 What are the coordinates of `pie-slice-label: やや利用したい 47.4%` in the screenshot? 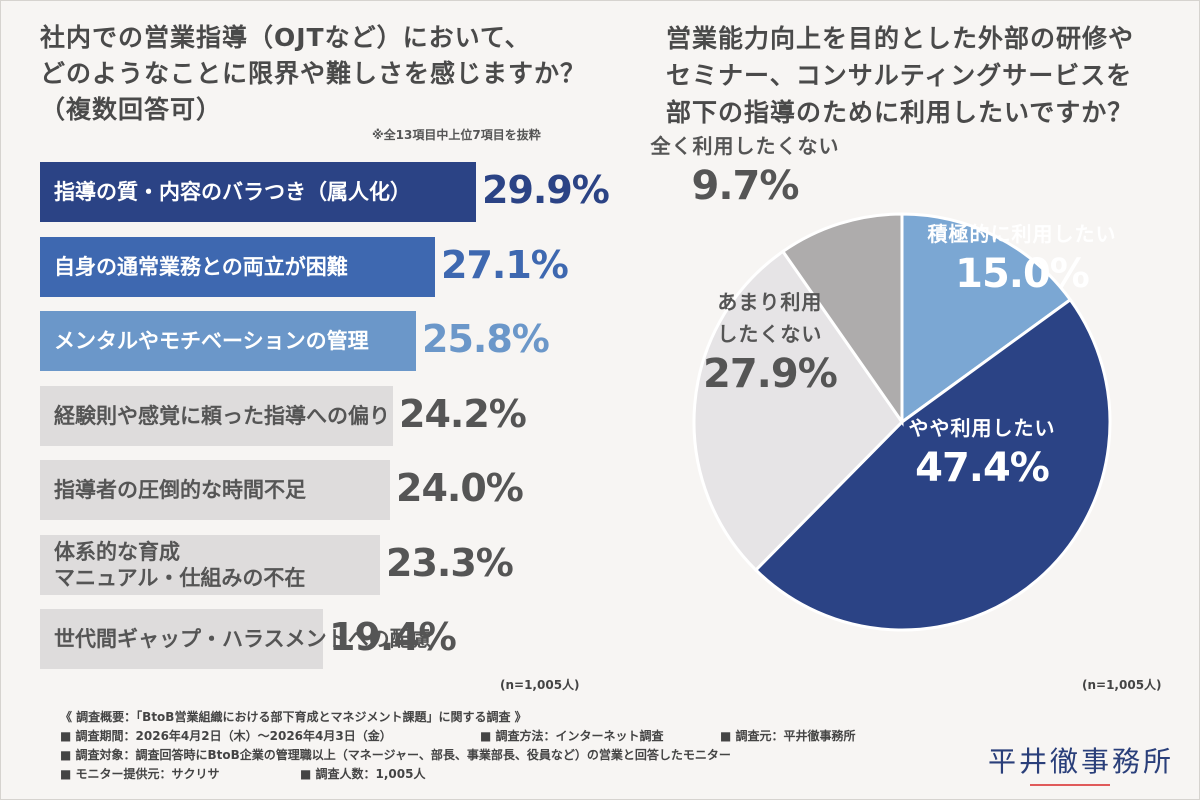 It's located at (982, 452).